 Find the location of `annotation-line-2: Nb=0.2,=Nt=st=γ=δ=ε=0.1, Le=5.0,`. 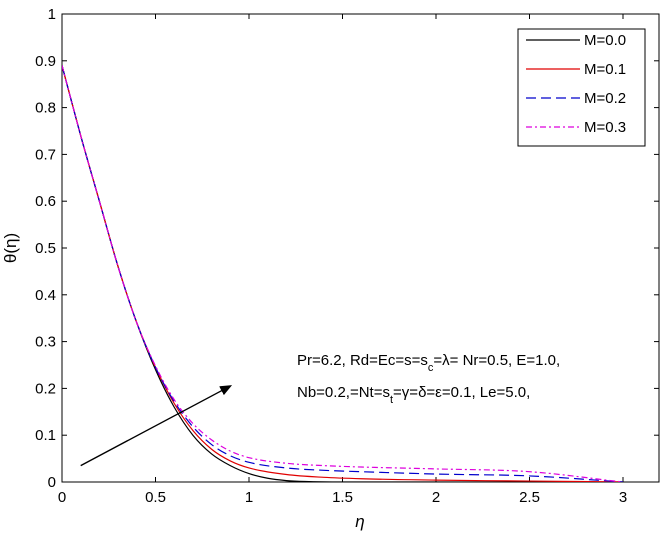

annotation-line-2: Nb=0.2,=Nt=st=γ=δ=ε=0.1, Le=5.0, is located at coordinates (413, 395).